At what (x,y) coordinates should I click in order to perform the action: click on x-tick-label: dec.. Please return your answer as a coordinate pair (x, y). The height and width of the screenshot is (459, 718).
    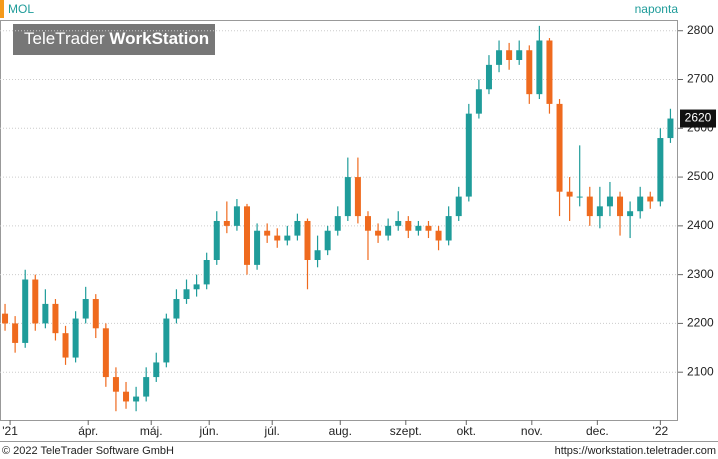
    Looking at the image, I should click on (597, 431).